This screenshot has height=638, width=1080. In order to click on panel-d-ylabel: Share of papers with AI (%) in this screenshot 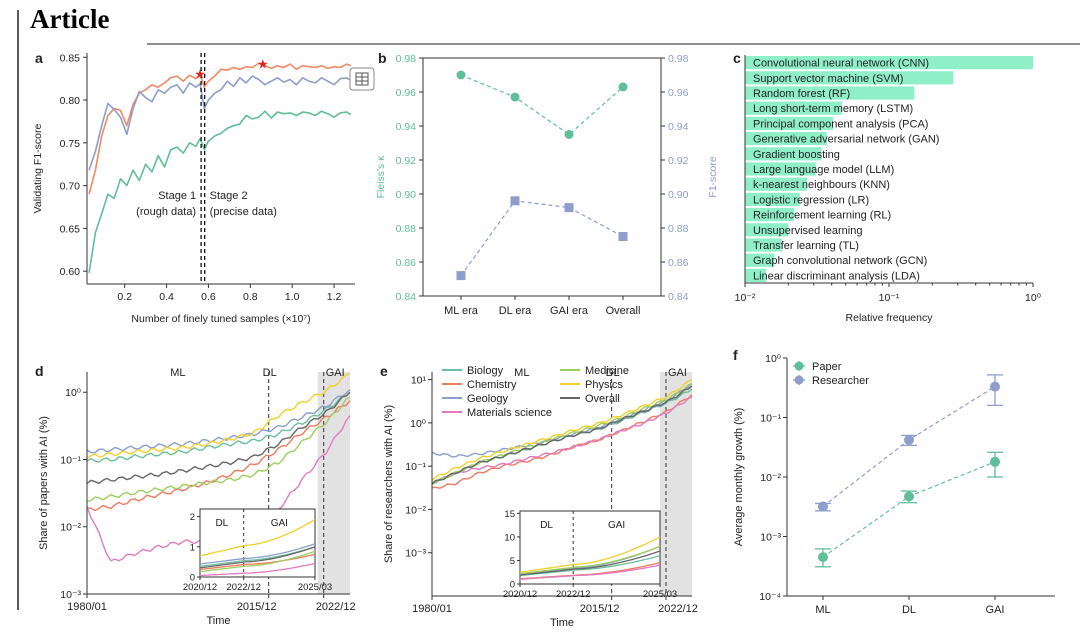, I will do `click(44, 483)`.